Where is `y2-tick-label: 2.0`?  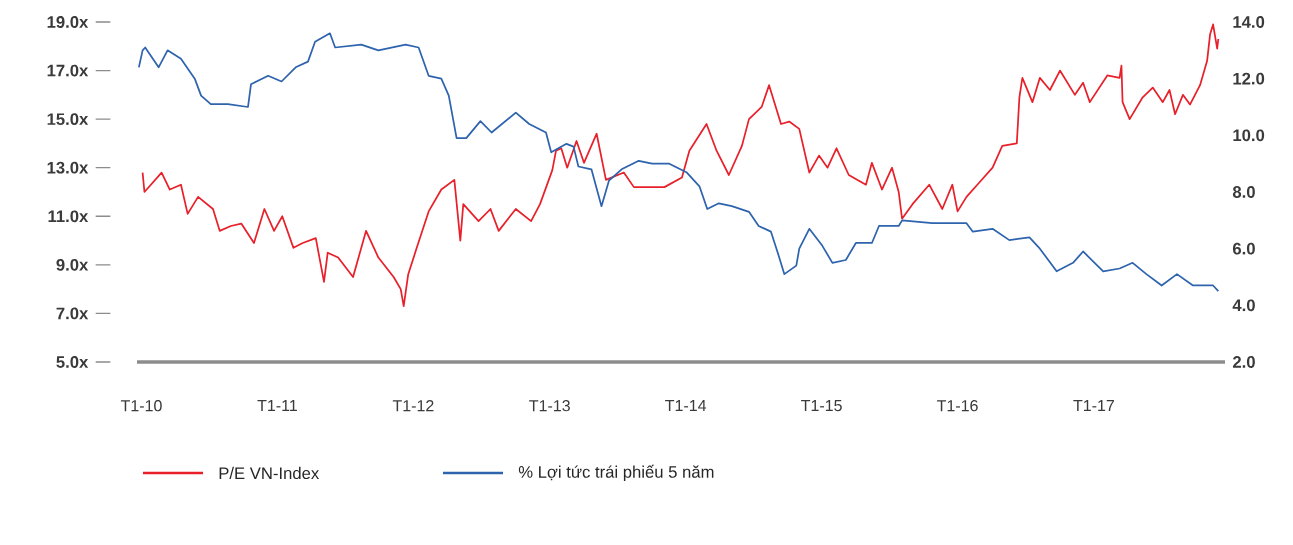
y2-tick-label: 2.0 is located at coordinates (1243, 362).